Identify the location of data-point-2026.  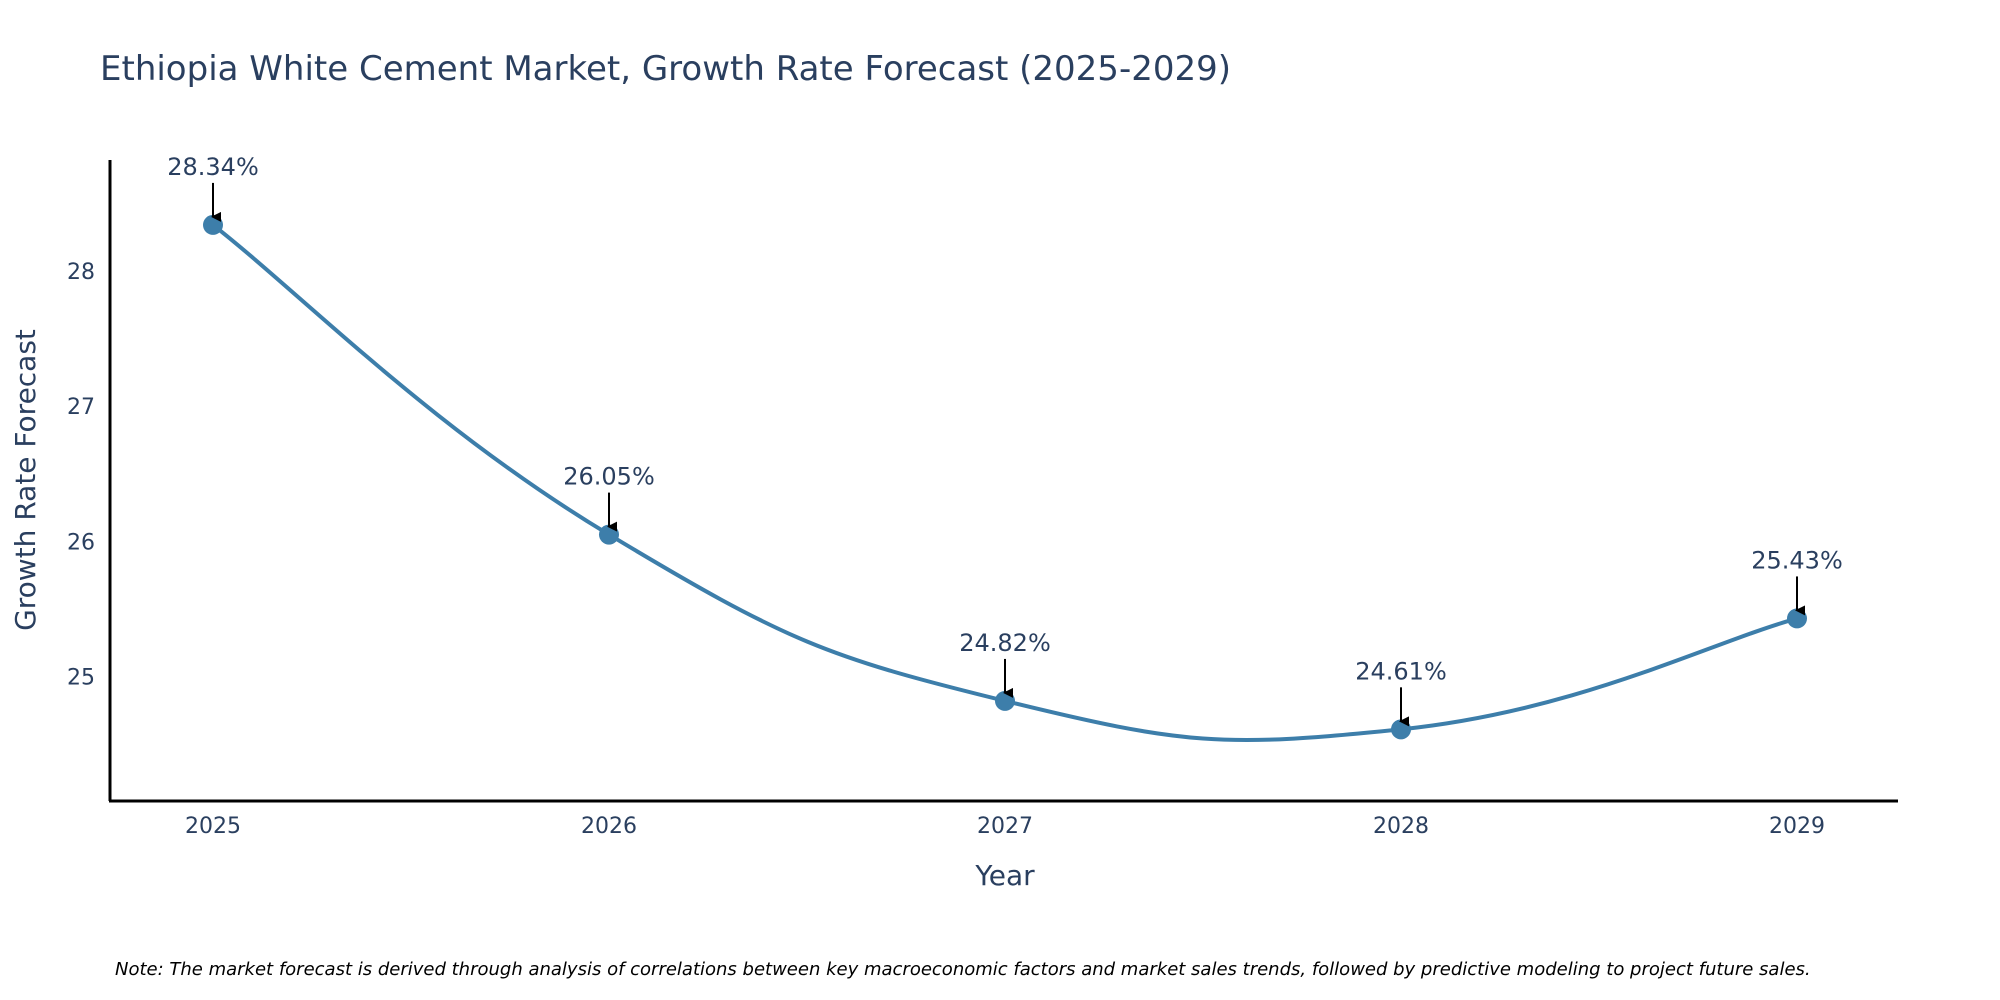
(609, 534).